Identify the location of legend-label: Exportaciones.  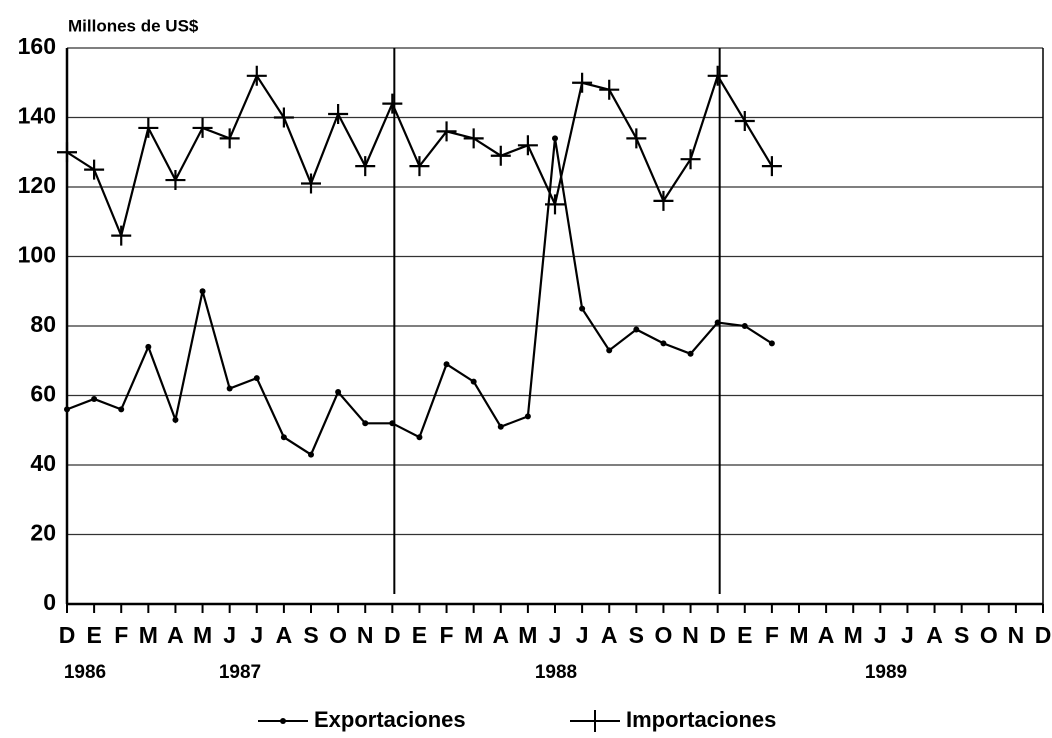
(390, 719).